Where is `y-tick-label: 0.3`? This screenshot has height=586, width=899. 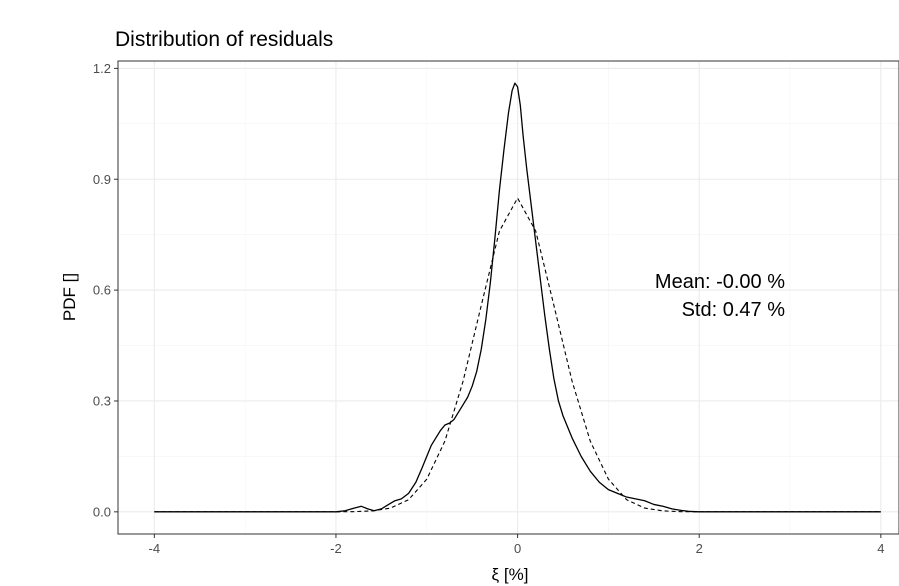
y-tick-label: 0.3 is located at coordinates (102, 400).